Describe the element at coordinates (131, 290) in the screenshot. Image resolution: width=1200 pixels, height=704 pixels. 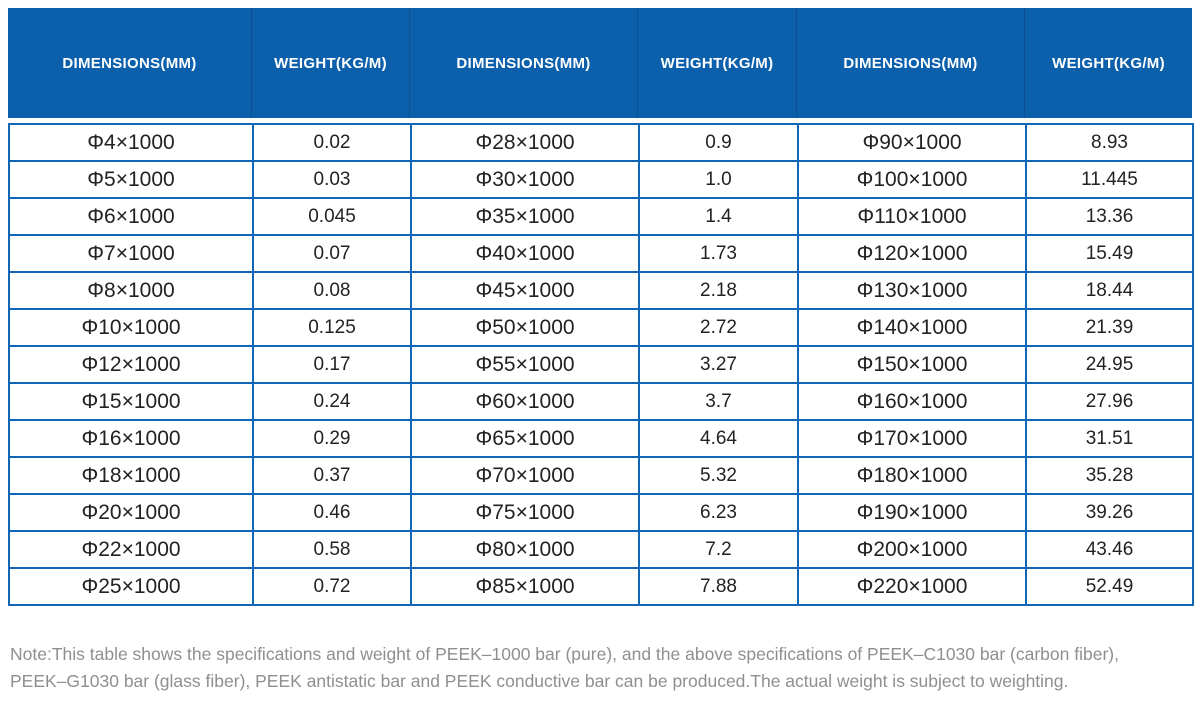
I see `dimension-cell: Φ8×1000` at that location.